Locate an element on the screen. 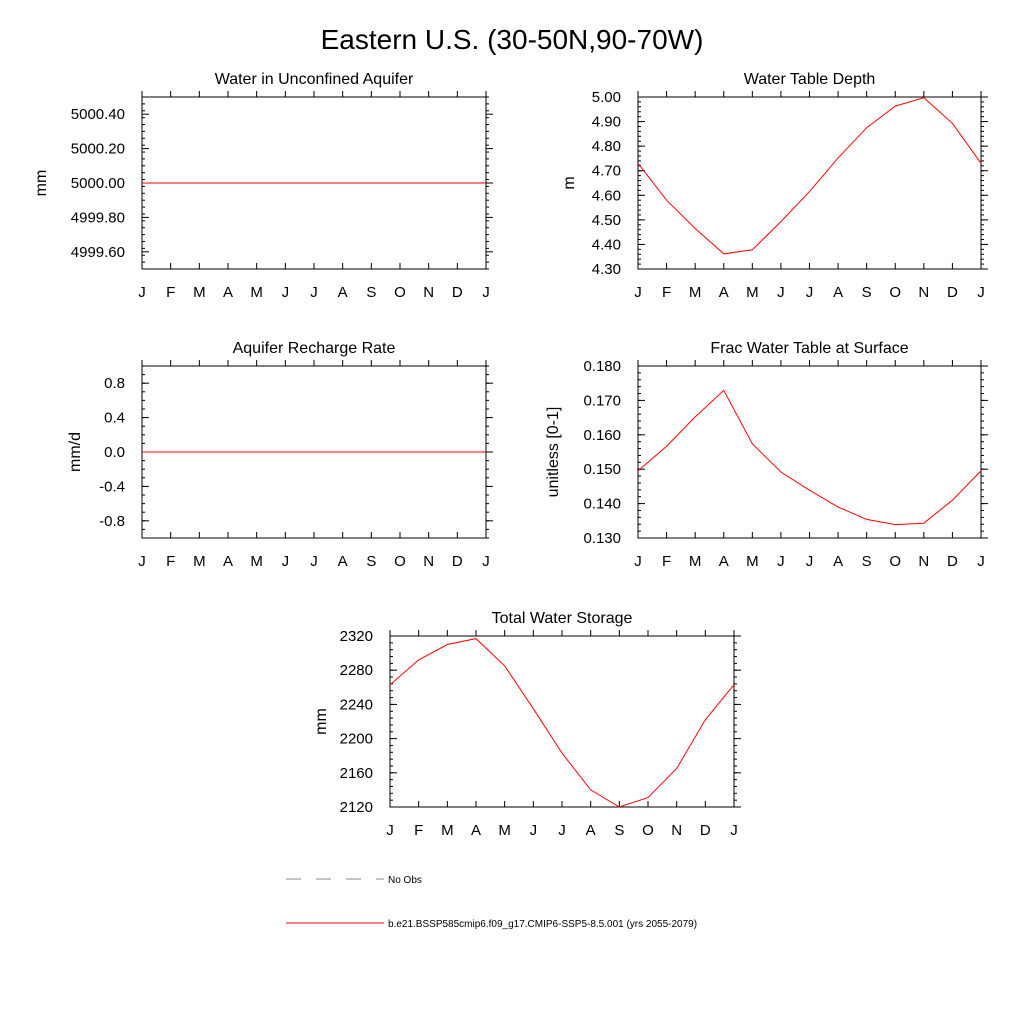  chart-title: Total Water Storage is located at coordinates (562, 618).